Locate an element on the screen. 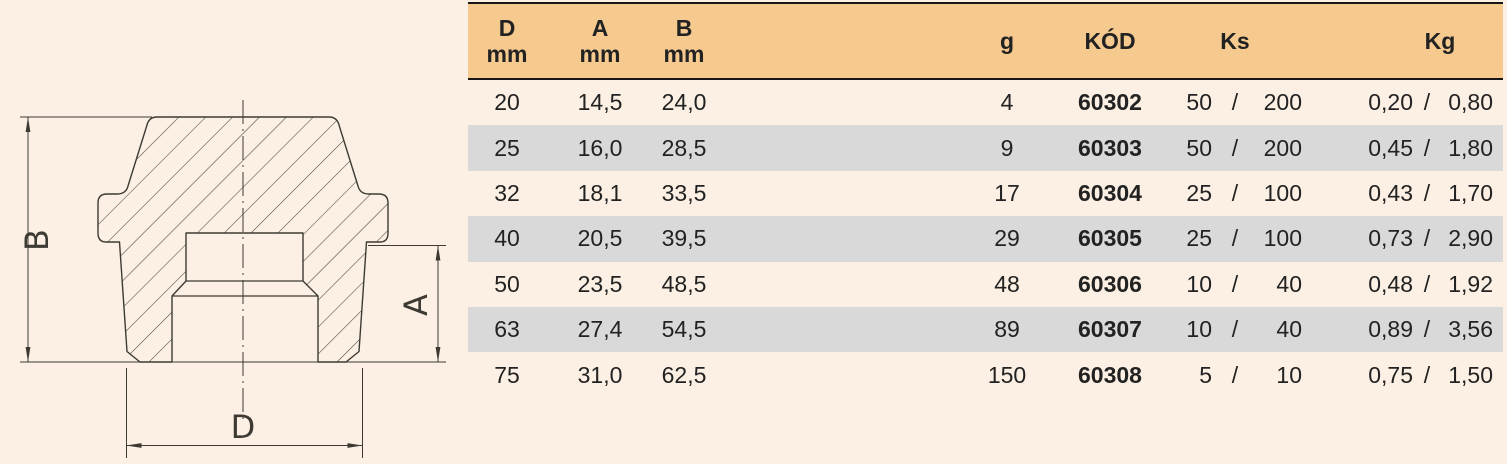 The width and height of the screenshot is (1507, 464). pack-weight-outer: 1,50 is located at coordinates (1470, 374).